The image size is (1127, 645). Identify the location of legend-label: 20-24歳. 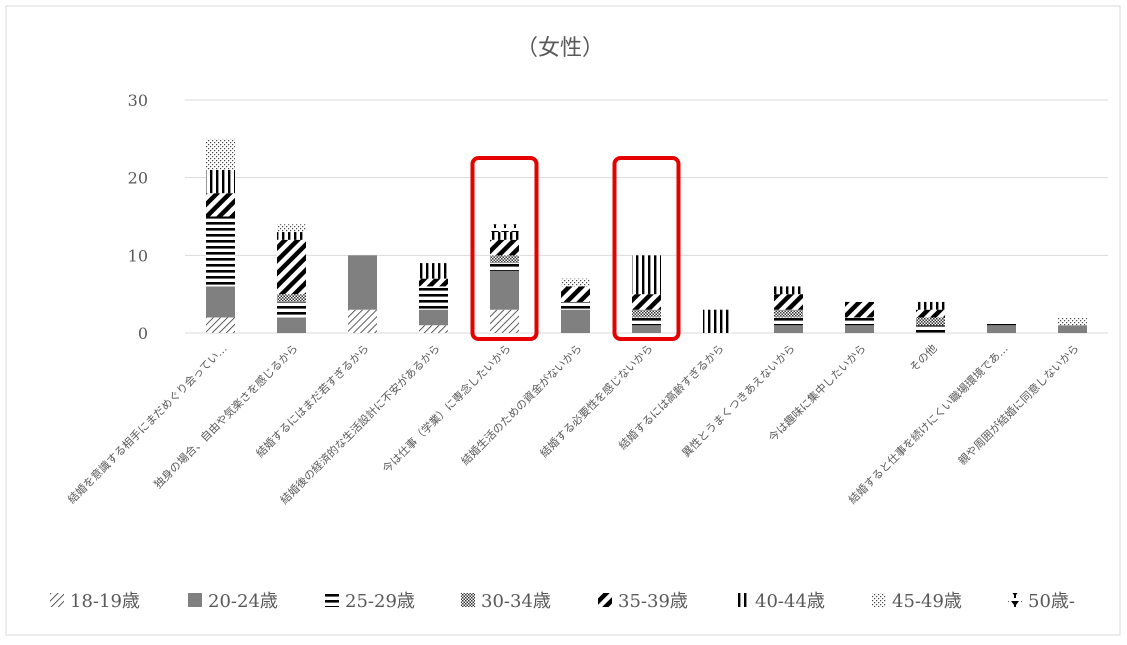
(243, 601).